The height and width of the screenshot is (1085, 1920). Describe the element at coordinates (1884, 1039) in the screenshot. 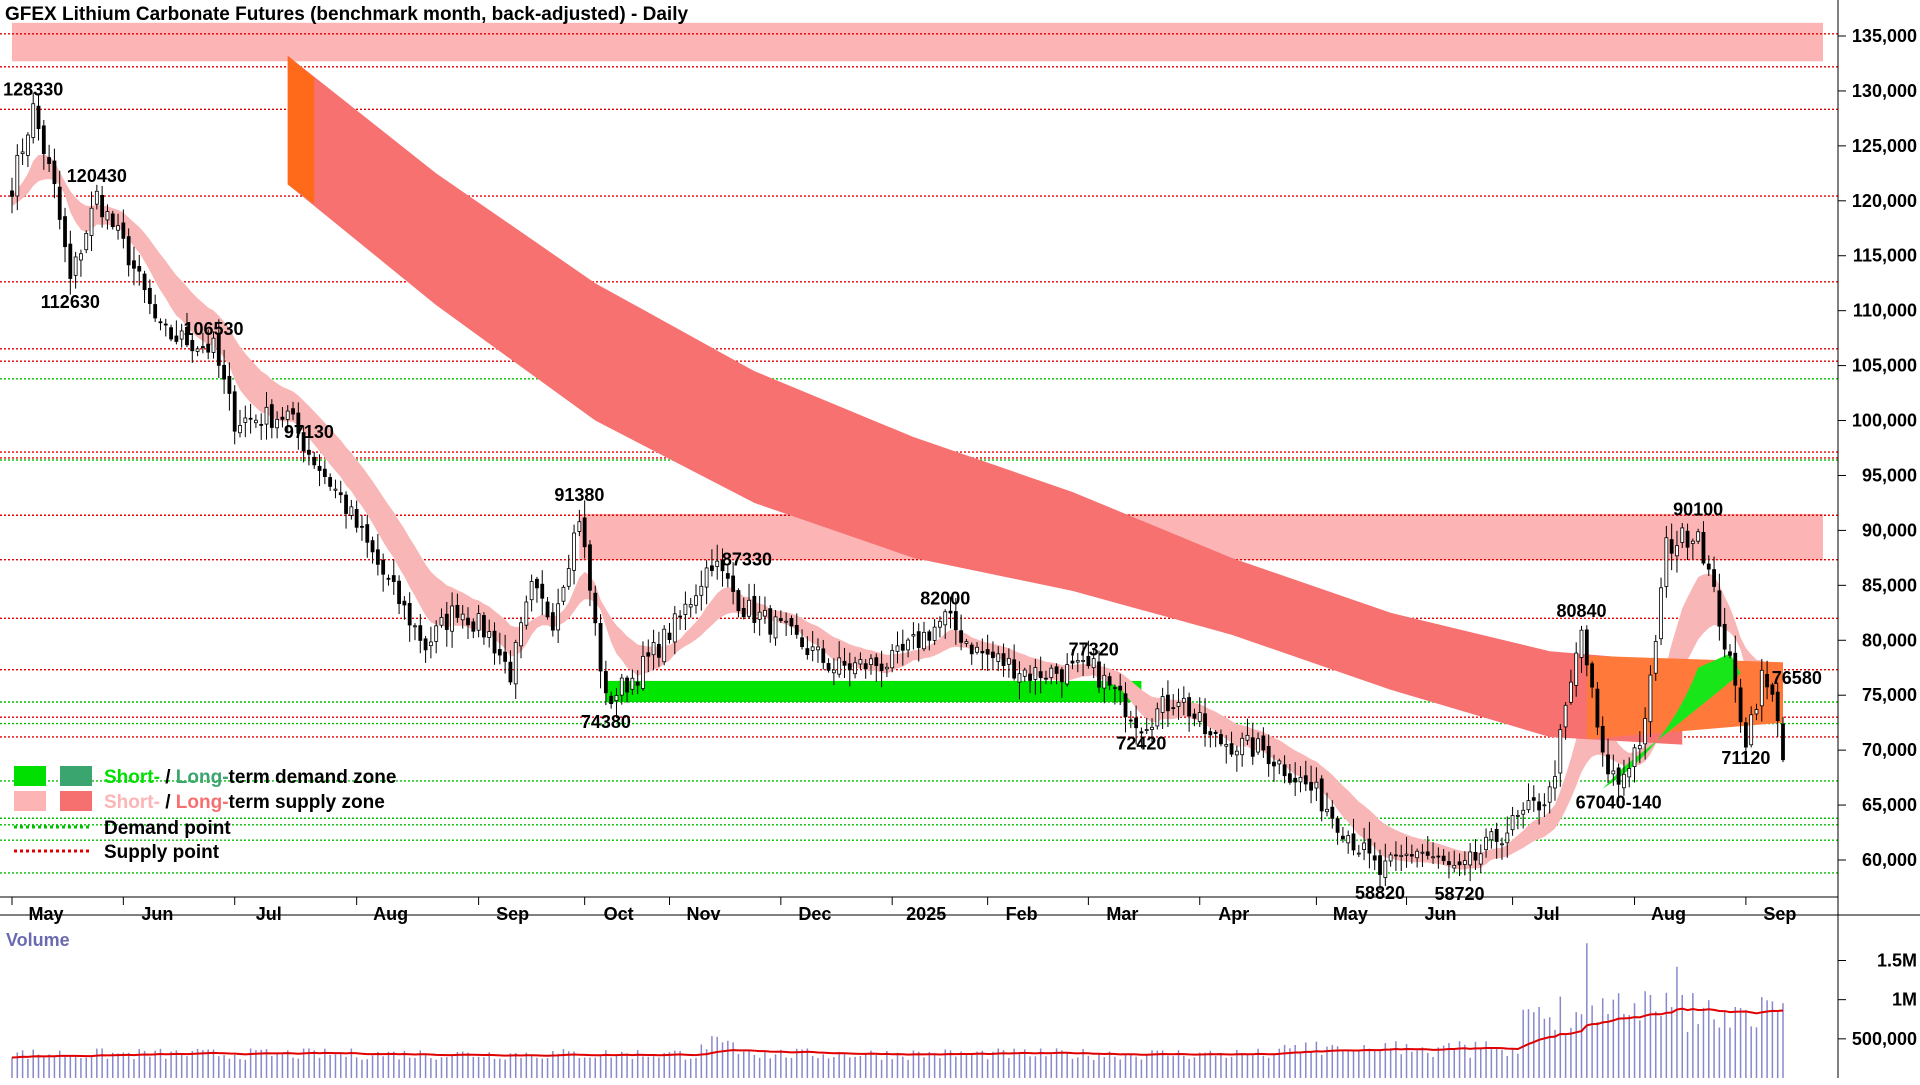

I see `volume-tick-label: 500,000` at that location.